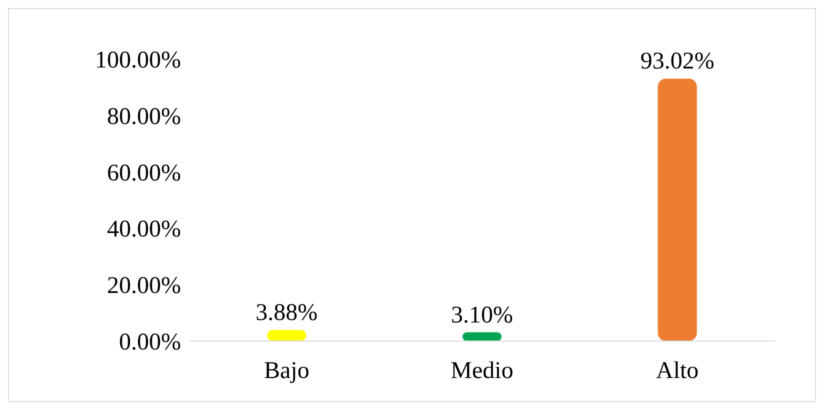 This screenshot has height=410, width=824. What do you see at coordinates (482, 315) in the screenshot?
I see `data-label: 3.10%` at bounding box center [482, 315].